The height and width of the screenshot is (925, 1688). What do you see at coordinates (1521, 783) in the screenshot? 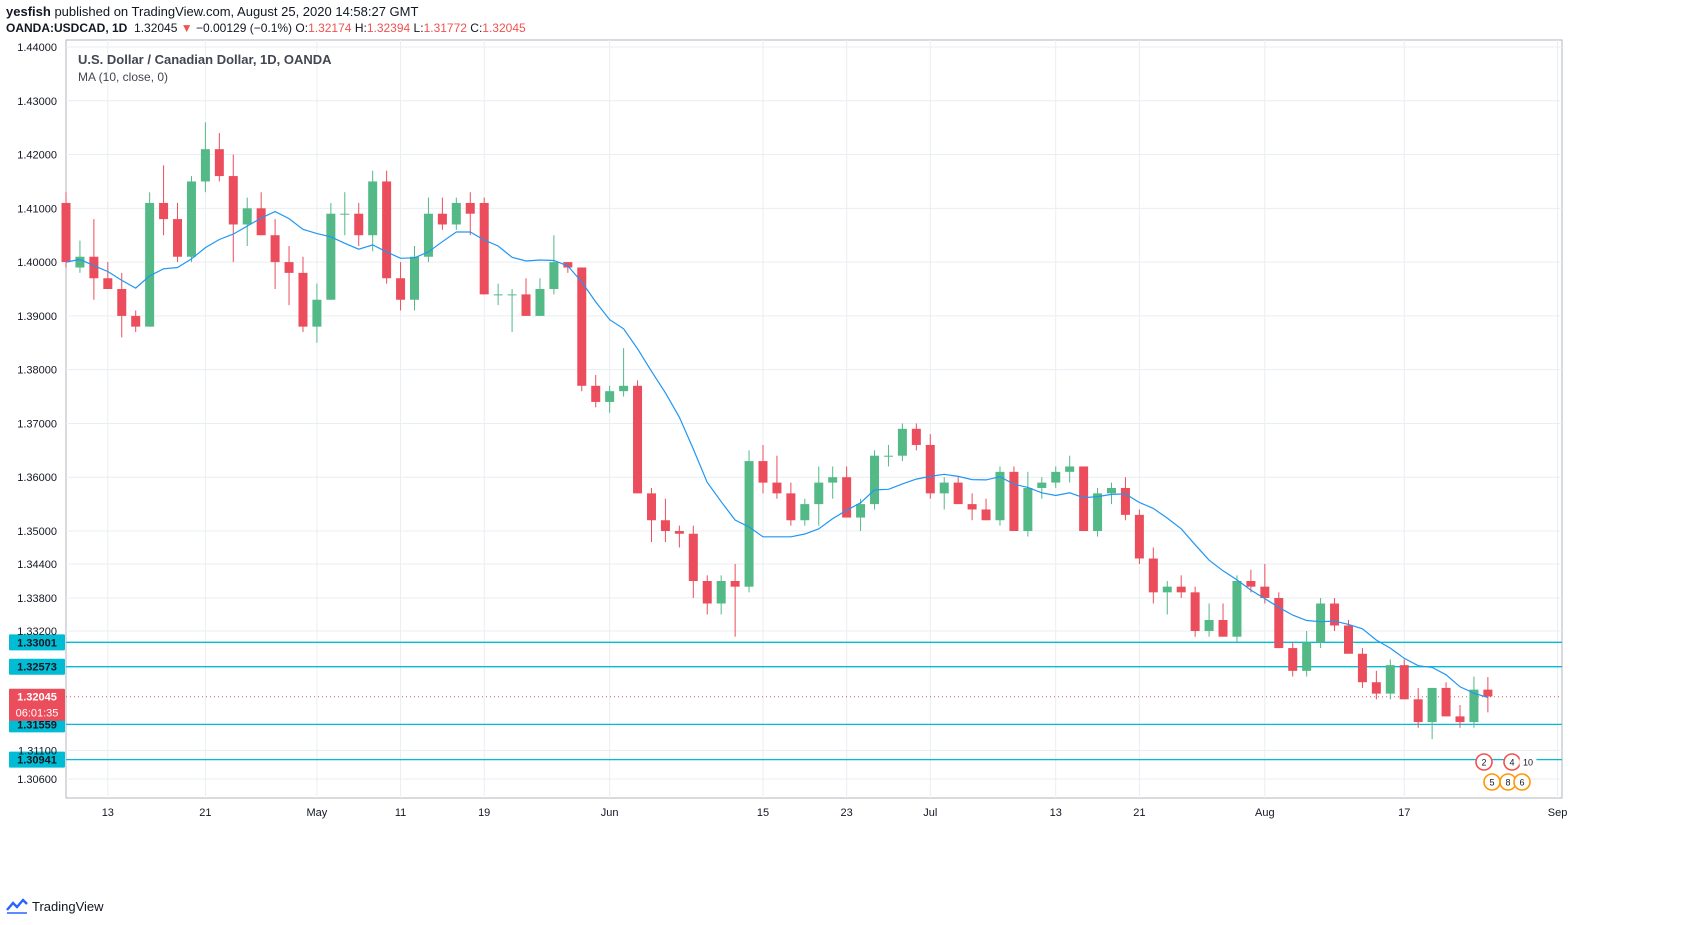
I see `event-count-label: 6` at bounding box center [1521, 783].